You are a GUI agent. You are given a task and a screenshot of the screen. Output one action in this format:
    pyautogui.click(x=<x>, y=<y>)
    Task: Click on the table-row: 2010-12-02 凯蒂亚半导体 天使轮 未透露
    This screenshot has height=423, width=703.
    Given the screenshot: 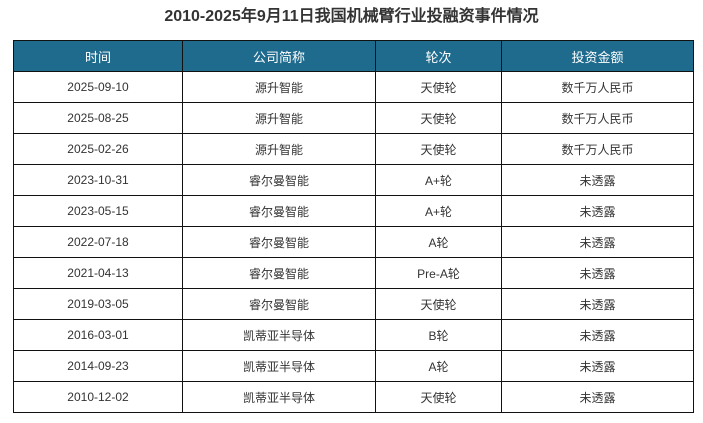 What is the action you would take?
    pyautogui.click(x=353, y=397)
    